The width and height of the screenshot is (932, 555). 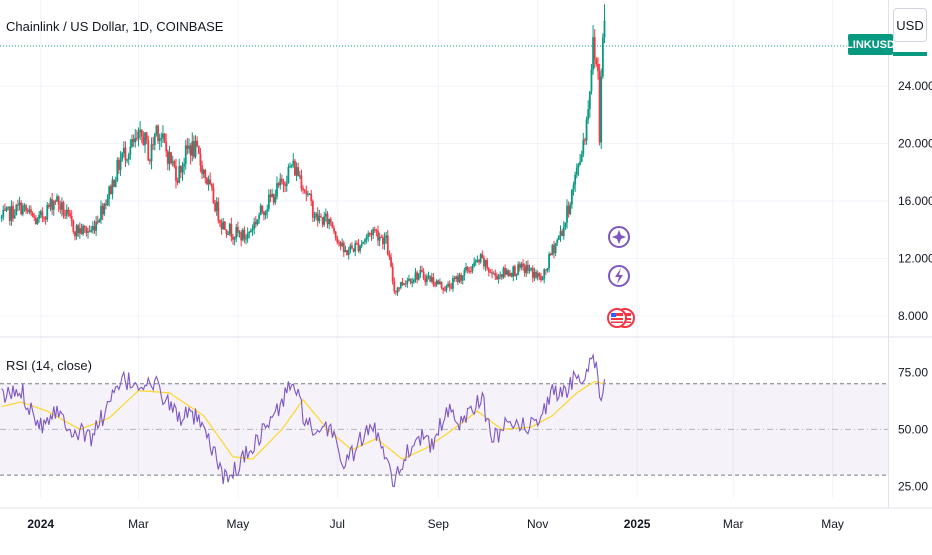 What do you see at coordinates (637, 524) in the screenshot?
I see `time-tick-label: 2025` at bounding box center [637, 524].